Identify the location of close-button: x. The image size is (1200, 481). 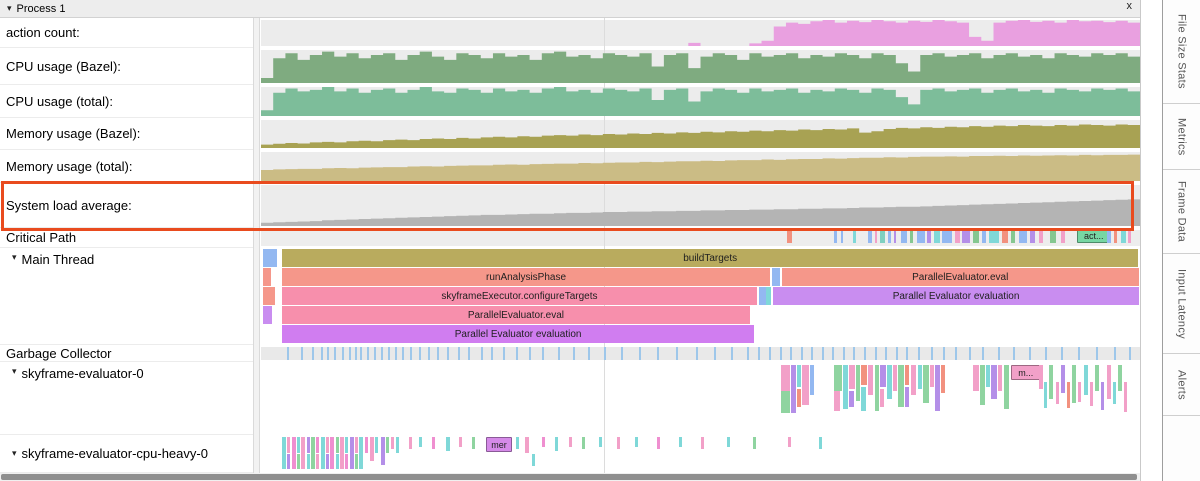
(1129, 6).